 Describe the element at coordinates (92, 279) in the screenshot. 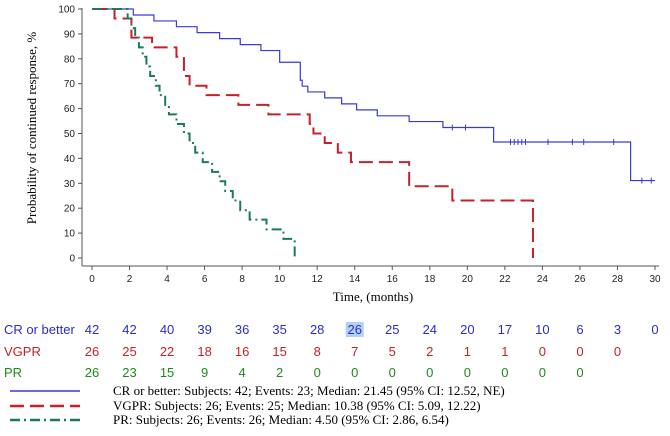

I see `x-tick-label: 0` at that location.